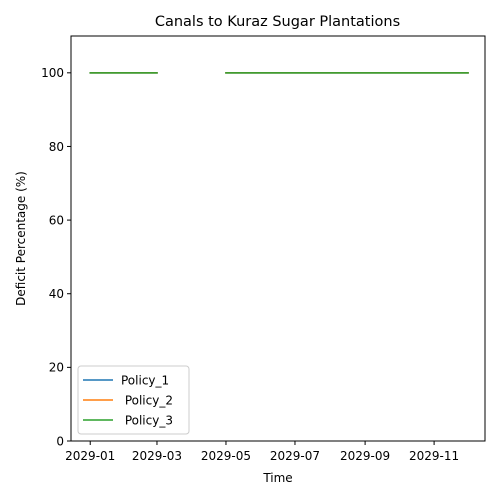  I want to click on chart-title: Canals to Kuraz Sugar Plantations, so click(277, 22).